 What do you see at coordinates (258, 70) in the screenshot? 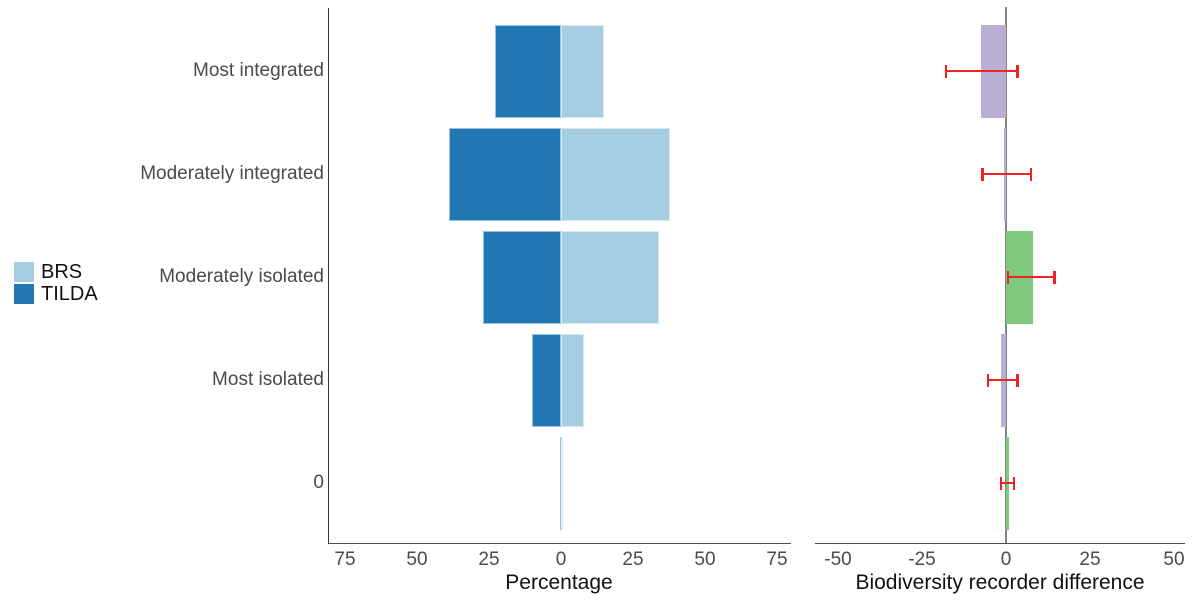
I see `category-label: Most integrated` at bounding box center [258, 70].